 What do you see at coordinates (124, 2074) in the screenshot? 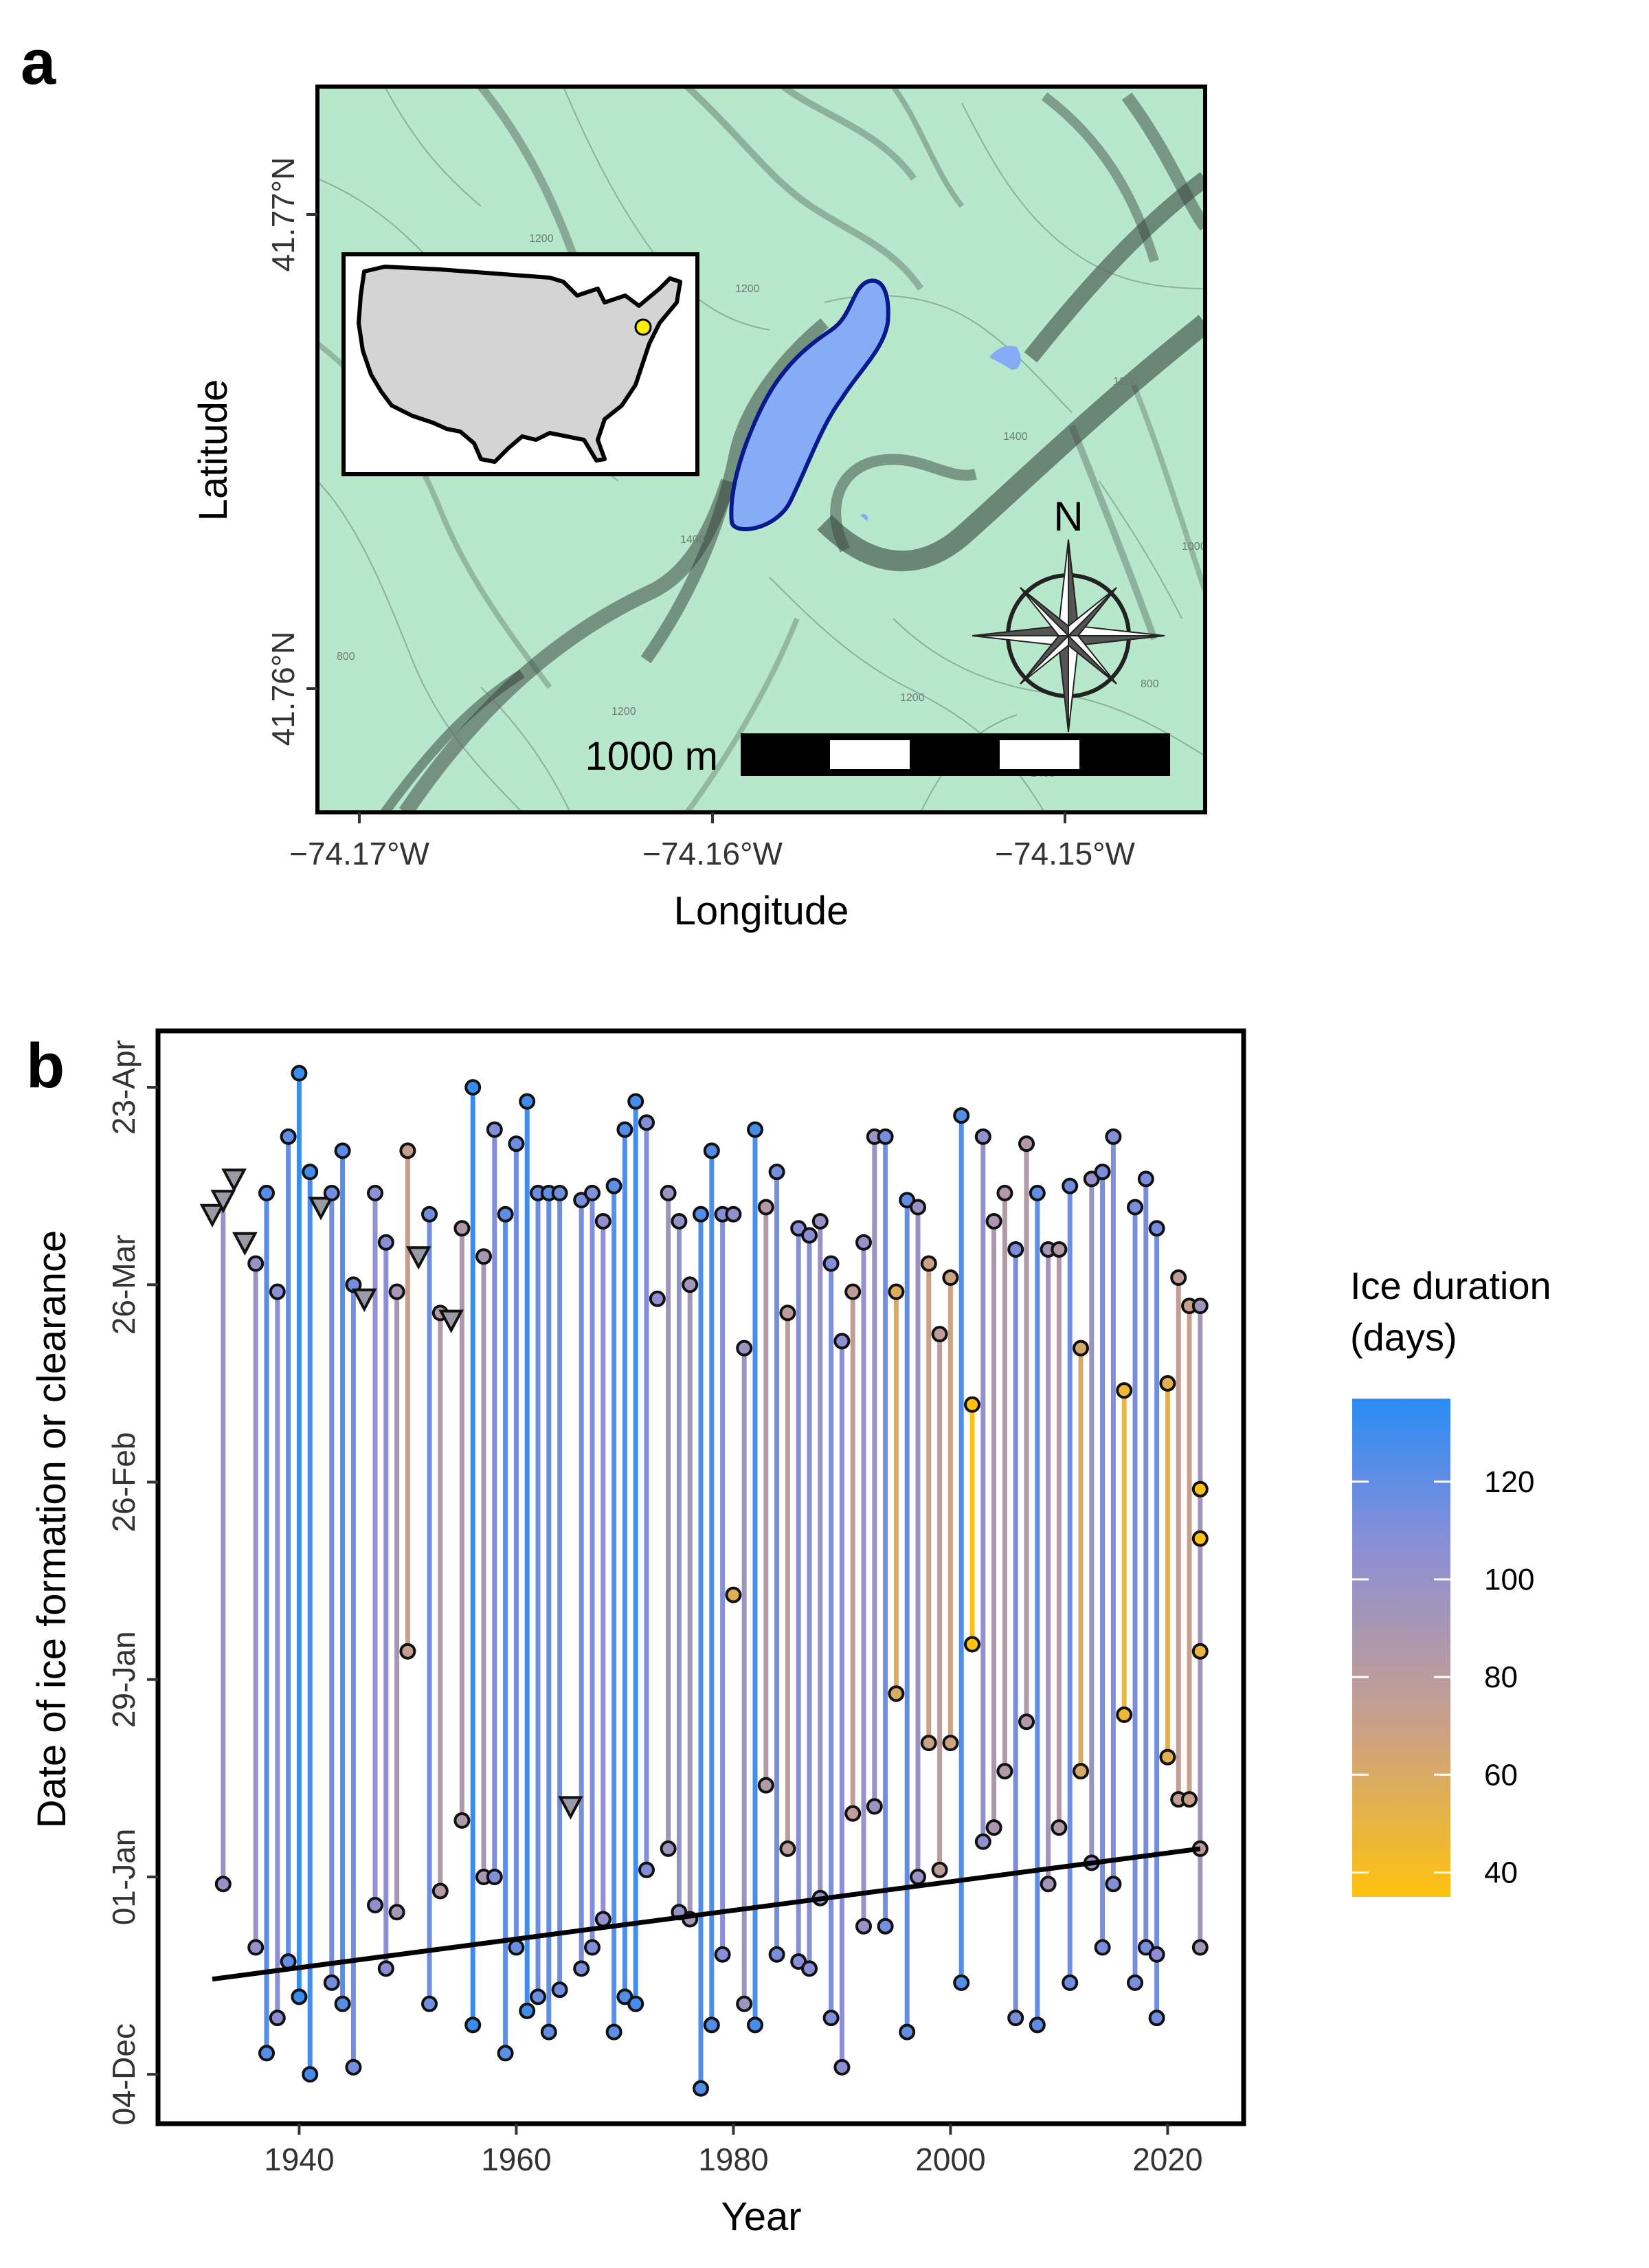
I see `y-tick-label: 04-Dec` at bounding box center [124, 2074].